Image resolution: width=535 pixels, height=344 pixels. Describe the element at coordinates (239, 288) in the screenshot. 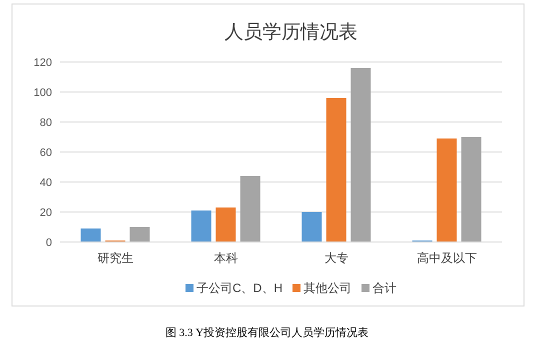

I see `legend-label: 子公司C、D、H` at that location.